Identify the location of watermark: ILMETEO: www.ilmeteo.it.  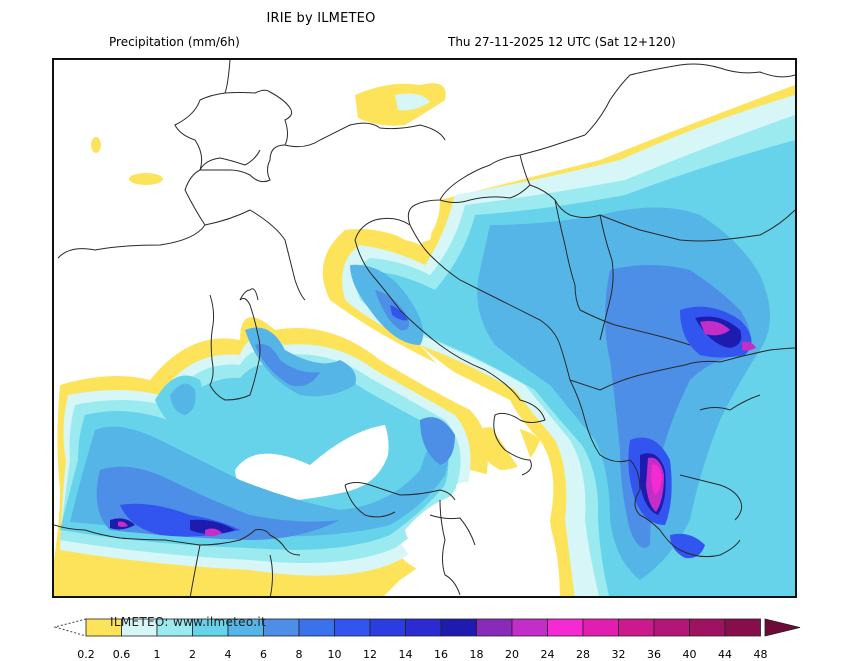
(188, 622).